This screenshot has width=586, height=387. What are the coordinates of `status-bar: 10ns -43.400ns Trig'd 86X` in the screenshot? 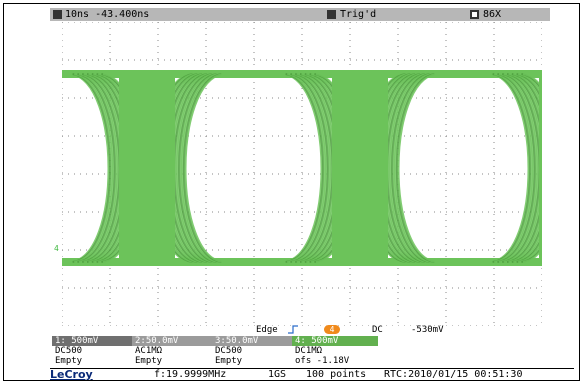 It's located at (300, 14).